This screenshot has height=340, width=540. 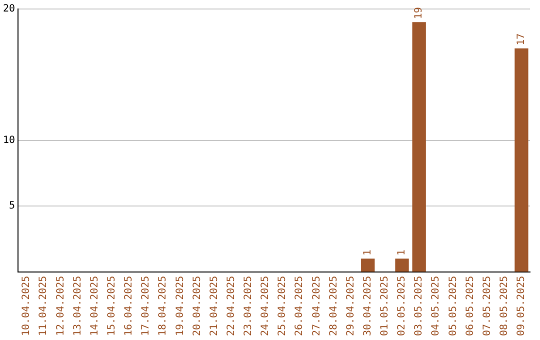 I want to click on x-tick-label: 12.04.2025, so click(x=60, y=306).